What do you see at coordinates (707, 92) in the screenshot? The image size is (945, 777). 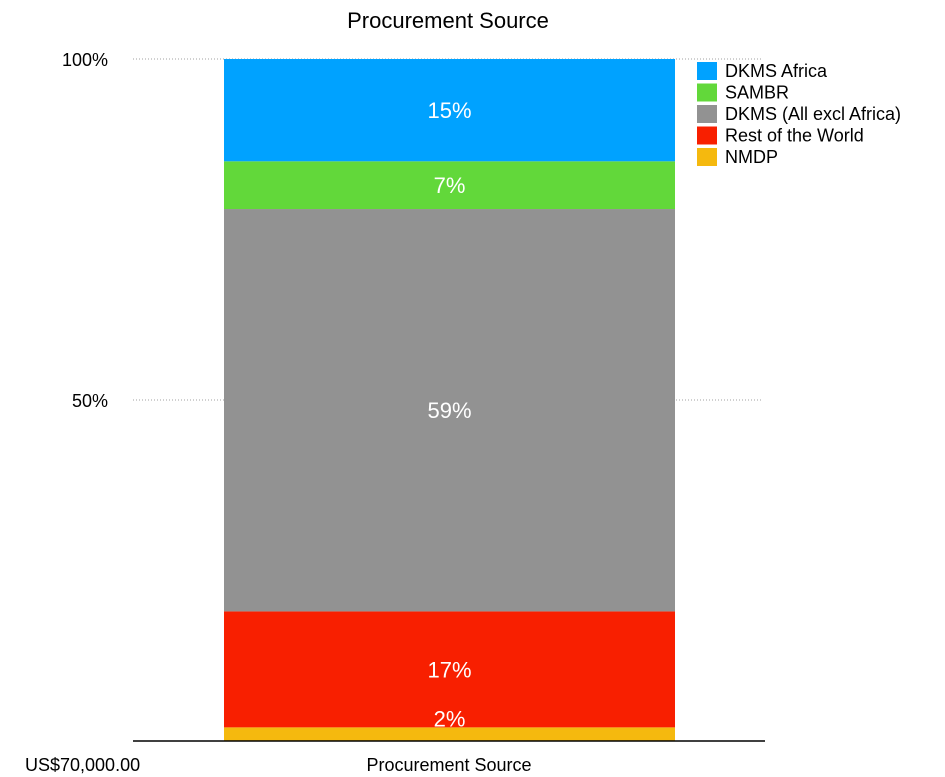 I see `legend-swatch-sambr` at bounding box center [707, 92].